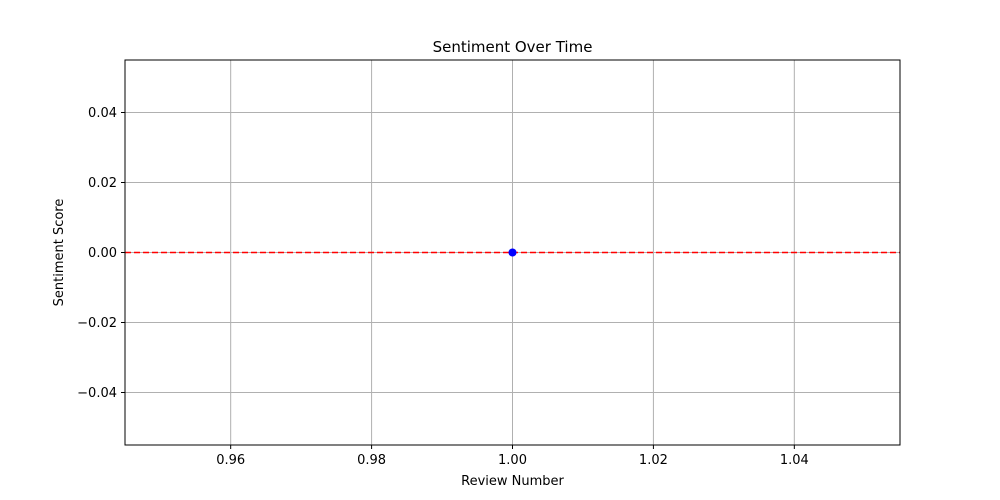  What do you see at coordinates (513, 47) in the screenshot?
I see `chart-title: Sentiment Over Time` at bounding box center [513, 47].